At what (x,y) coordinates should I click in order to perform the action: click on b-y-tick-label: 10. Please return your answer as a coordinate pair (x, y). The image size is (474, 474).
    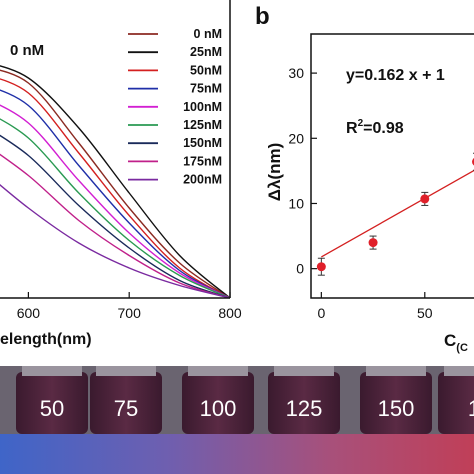
    Looking at the image, I should click on (296, 203).